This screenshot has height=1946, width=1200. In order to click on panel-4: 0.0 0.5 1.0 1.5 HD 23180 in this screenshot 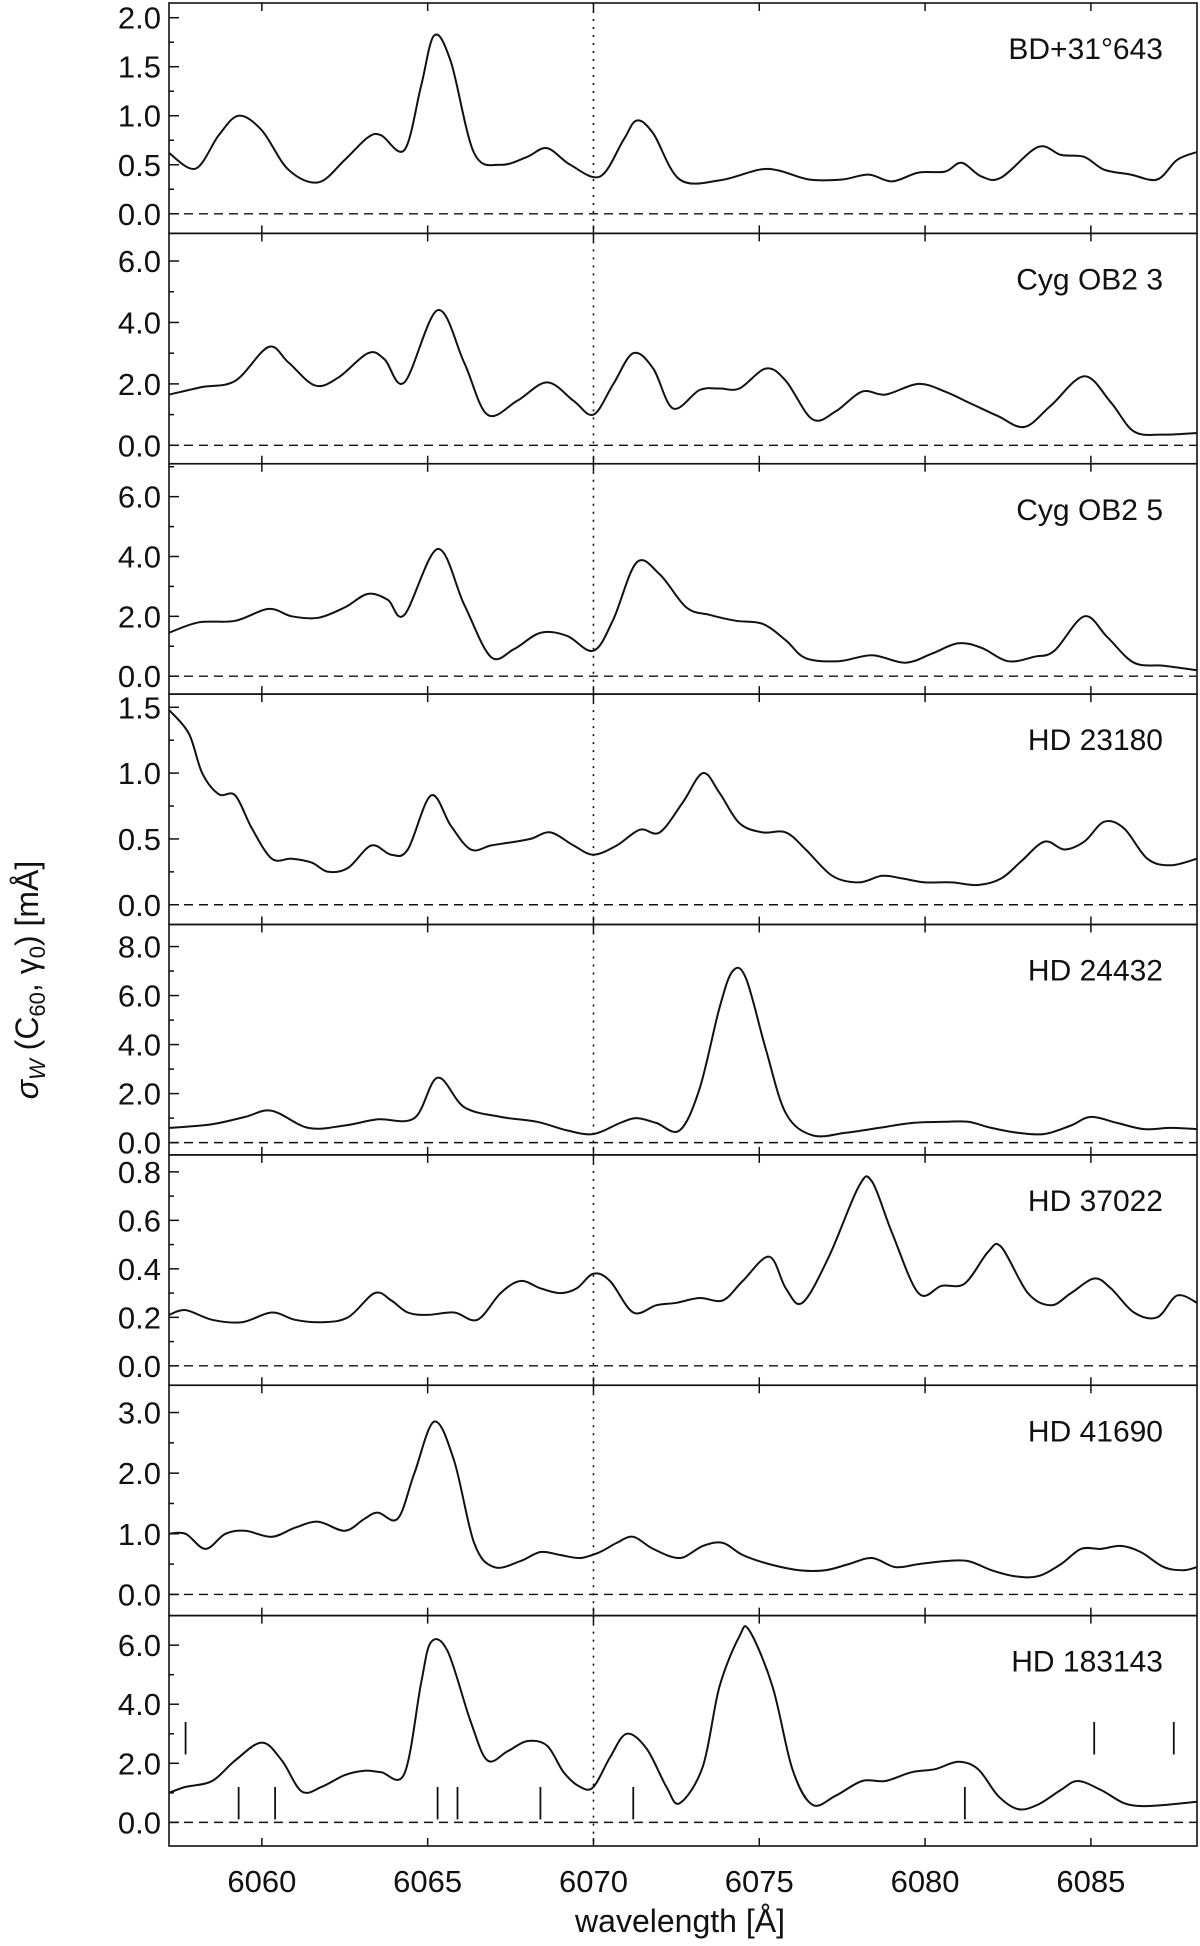, I will do `click(658, 808)`.